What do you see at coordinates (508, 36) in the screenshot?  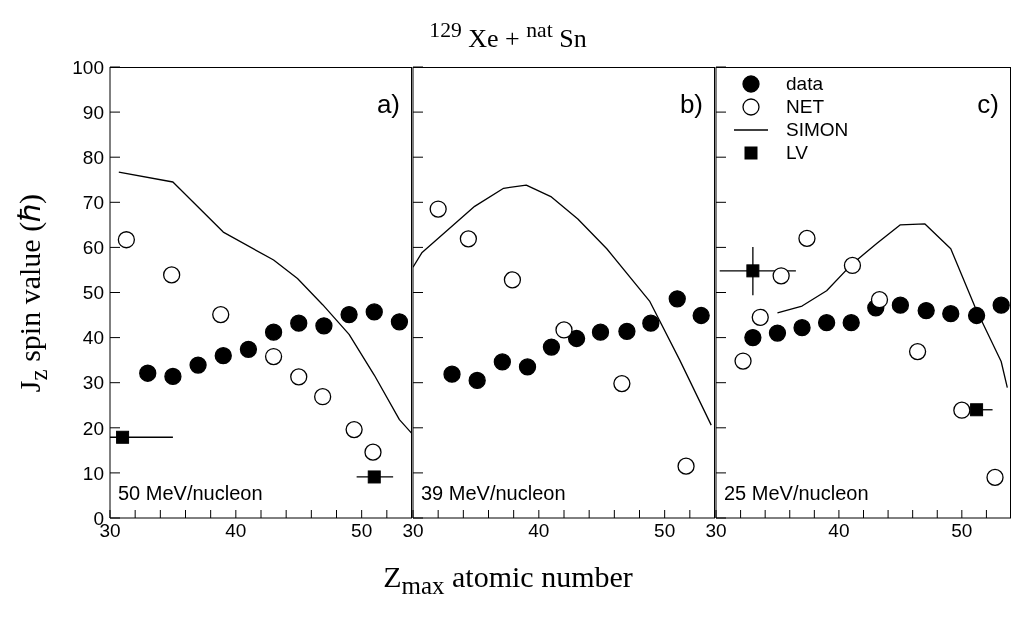 I see `chart-title: $^{129}$ Xe + $^{nat}$ Sn` at bounding box center [508, 36].